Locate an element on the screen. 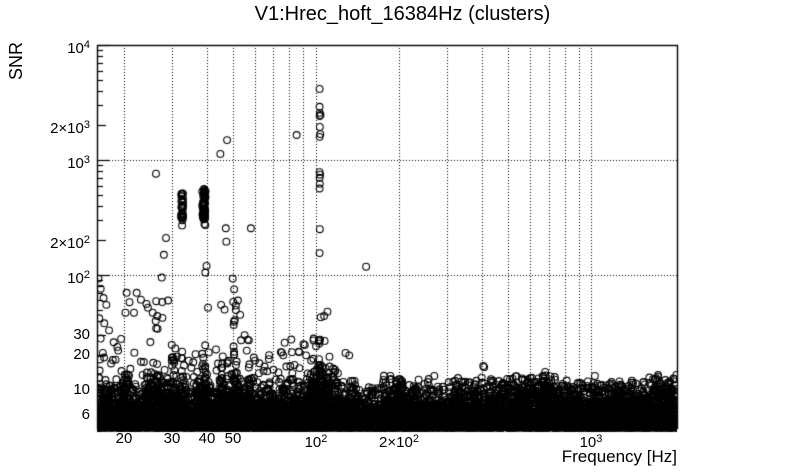  y-tick-200: 2×10² is located at coordinates (70, 243).